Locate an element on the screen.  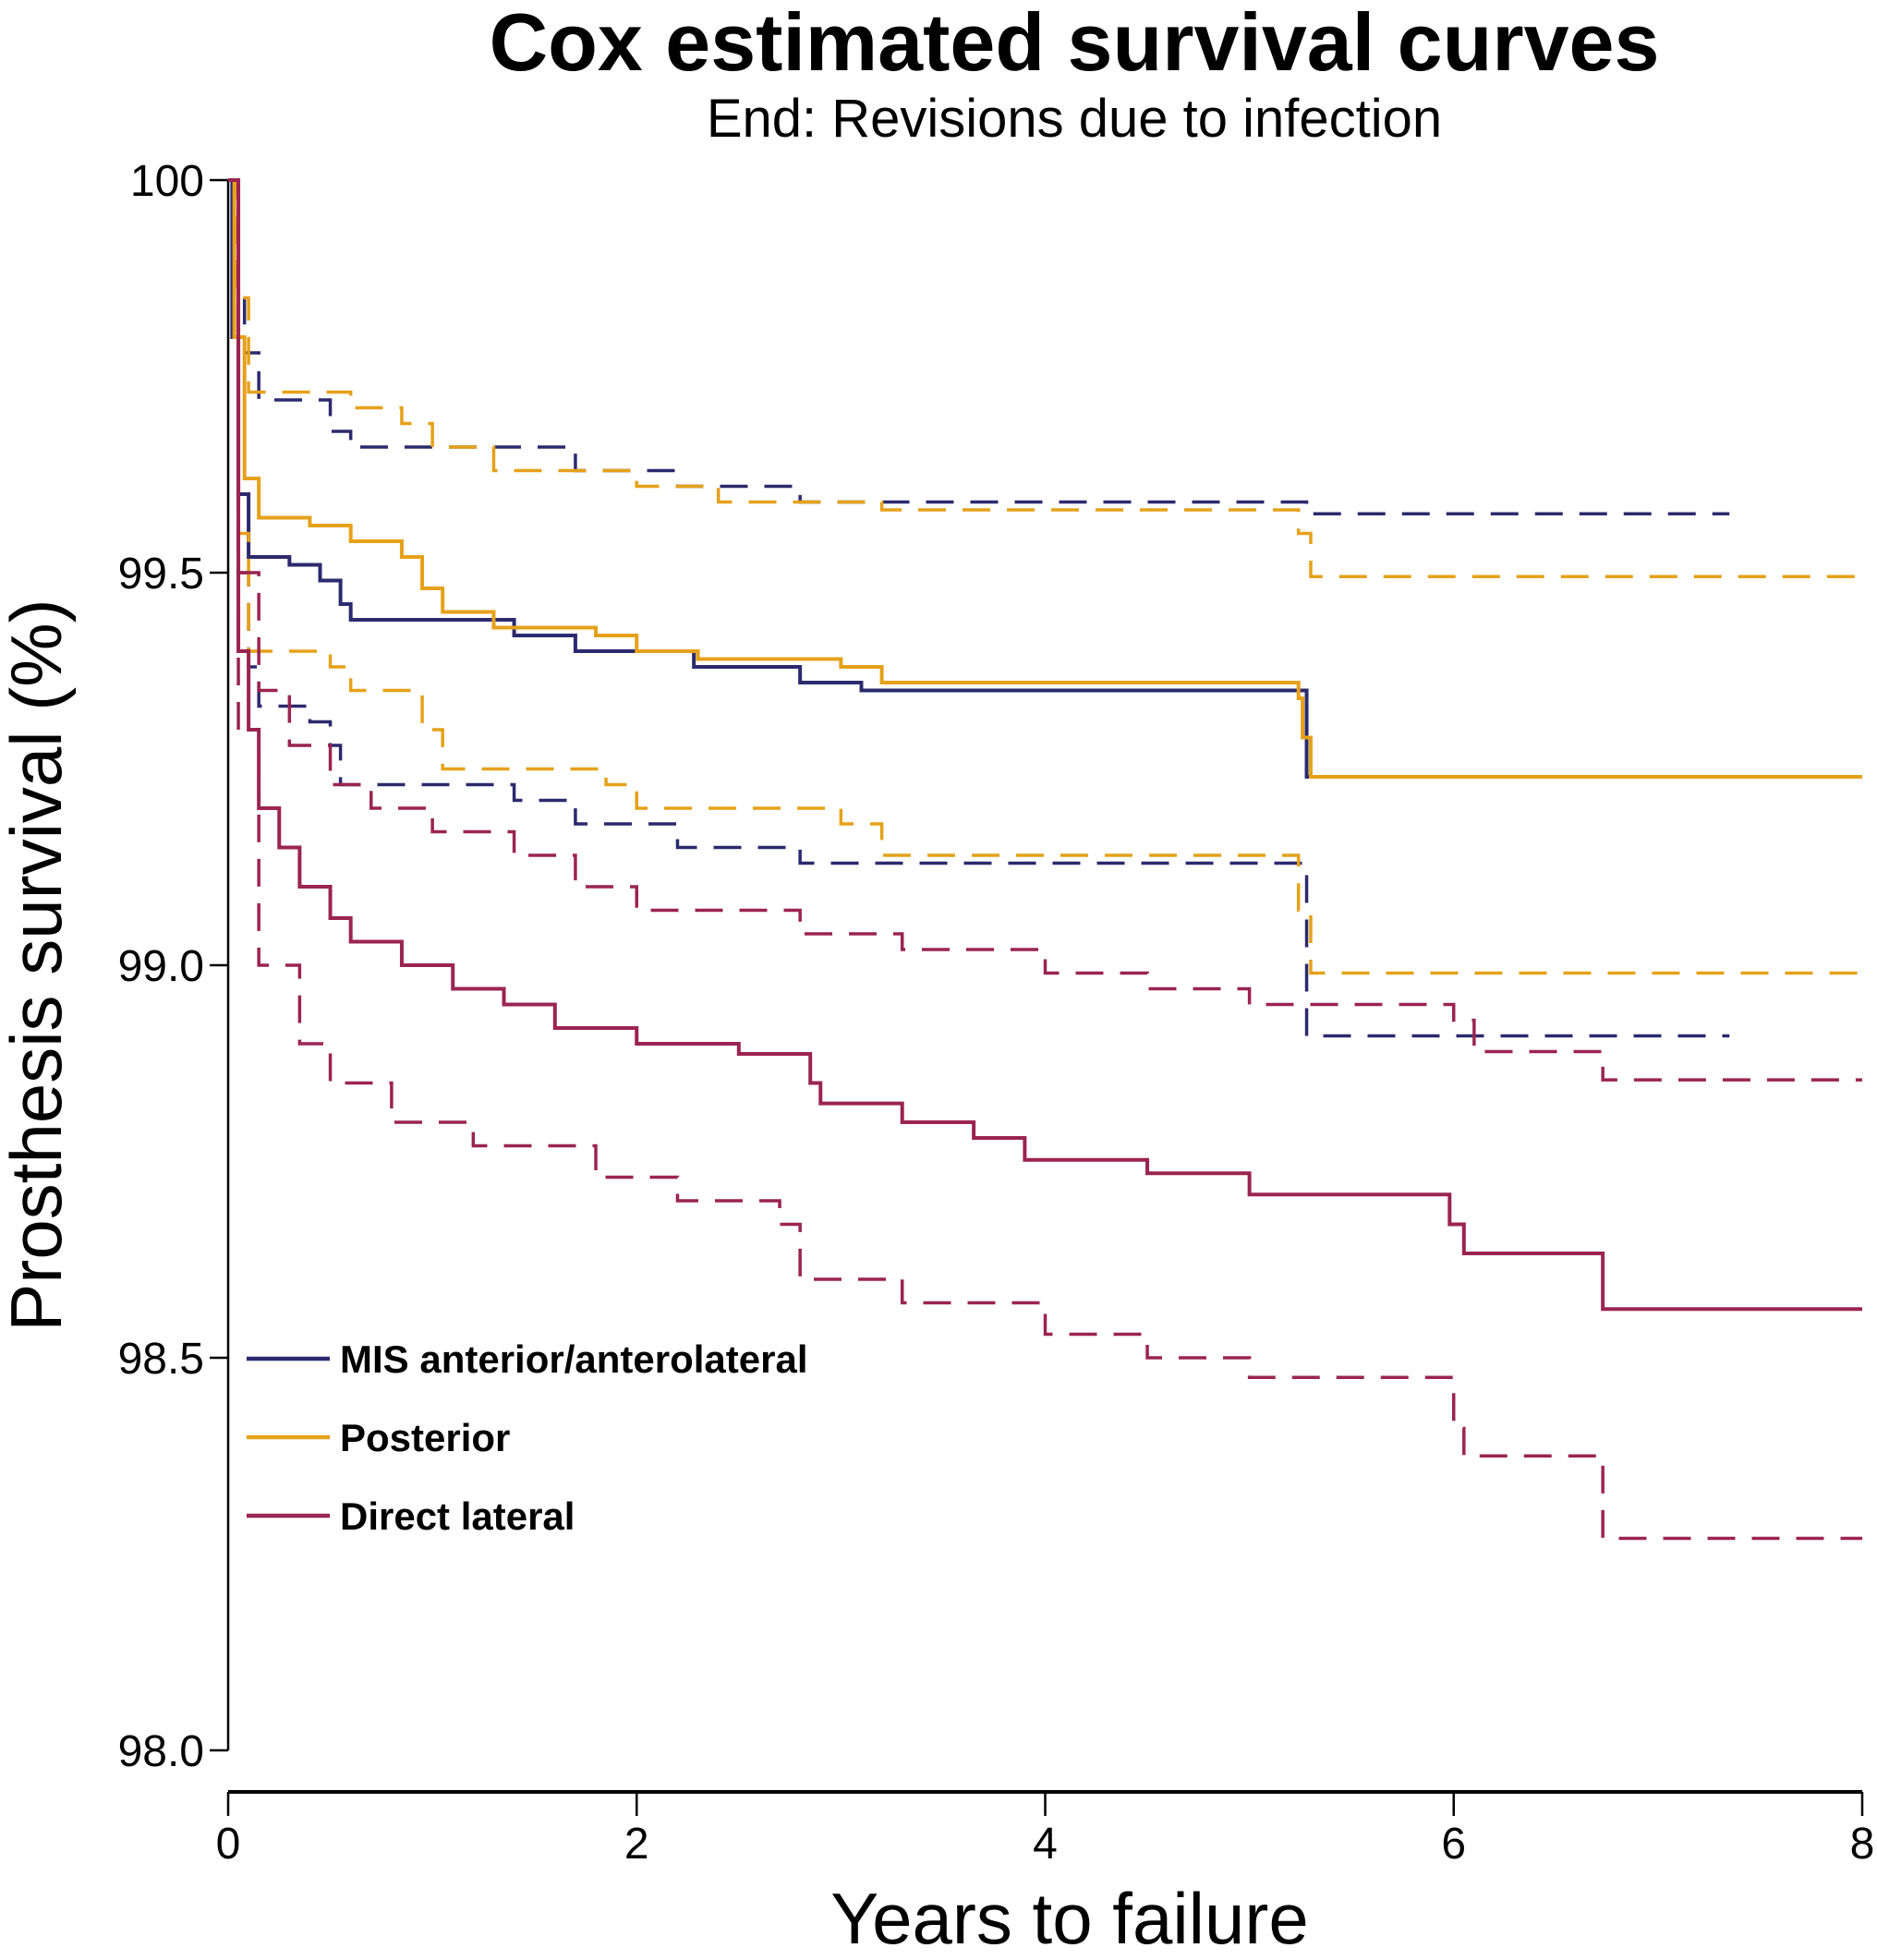
legend-label: MIS anterior/anterolateral is located at coordinates (573, 1359).